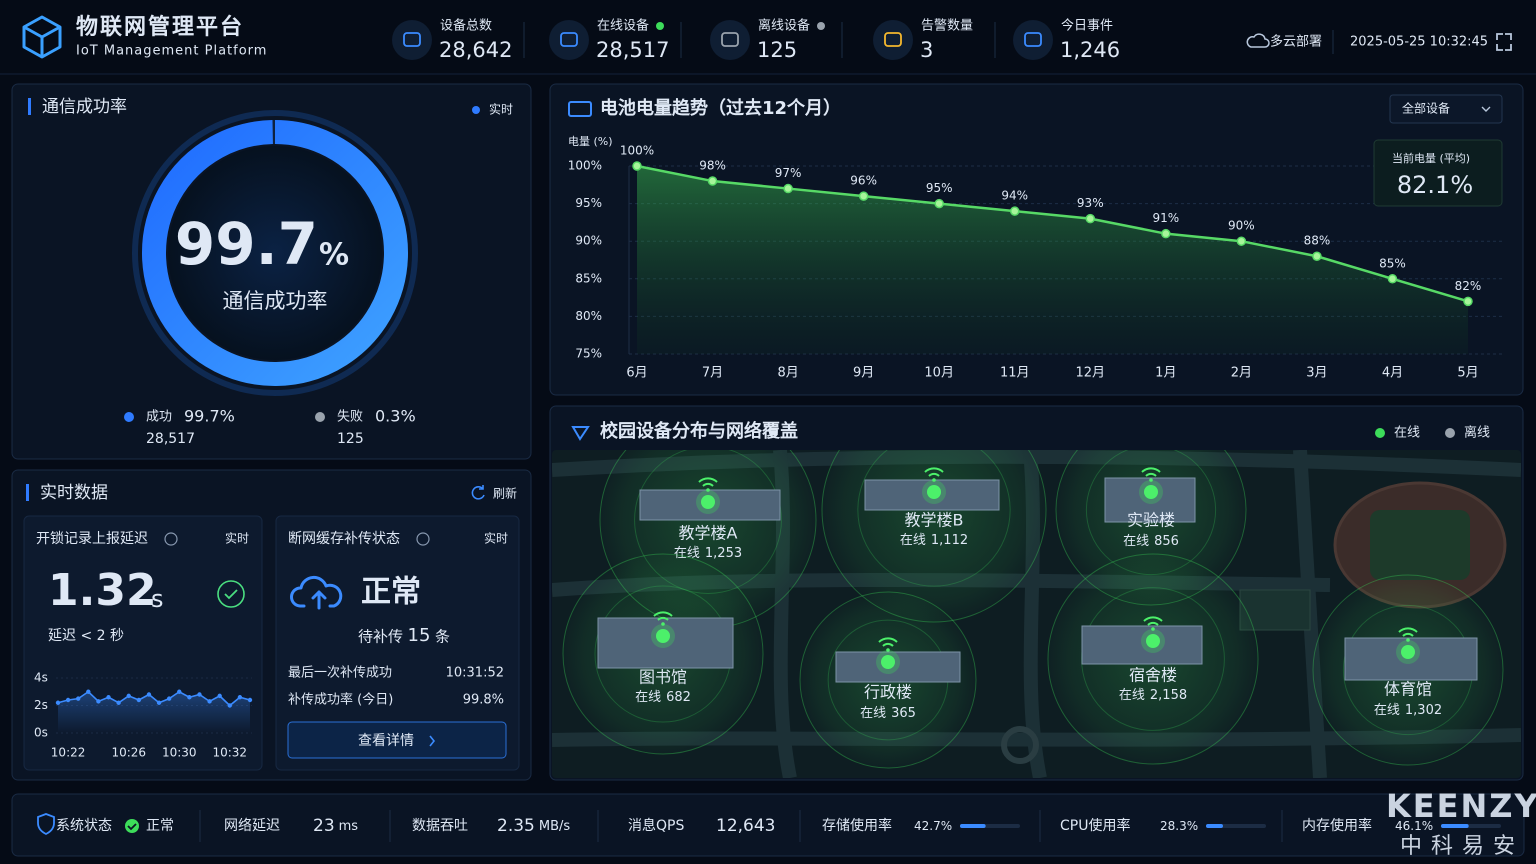  I want to click on gauge-unit: %, so click(334, 255).